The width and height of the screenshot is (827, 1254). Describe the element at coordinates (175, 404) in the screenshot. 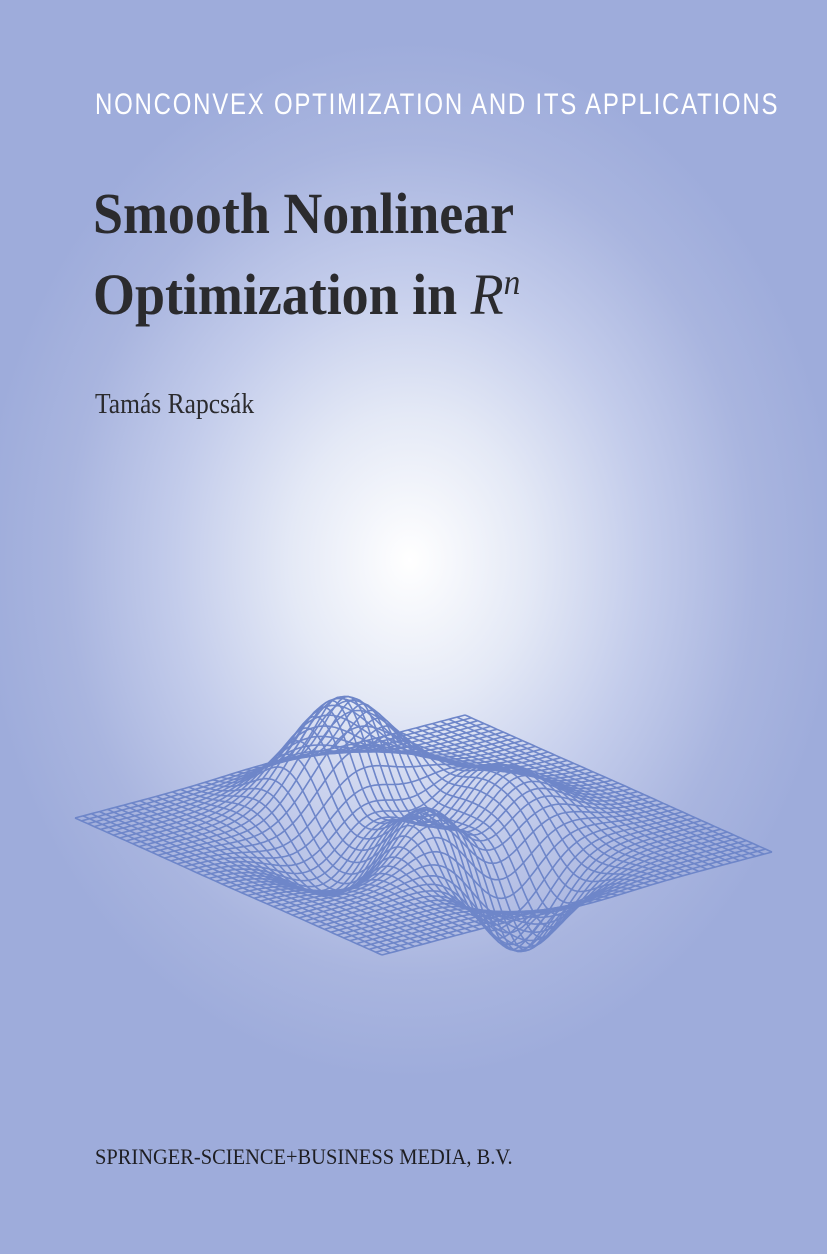

I see `author-name: Tamás Rapcsák` at that location.